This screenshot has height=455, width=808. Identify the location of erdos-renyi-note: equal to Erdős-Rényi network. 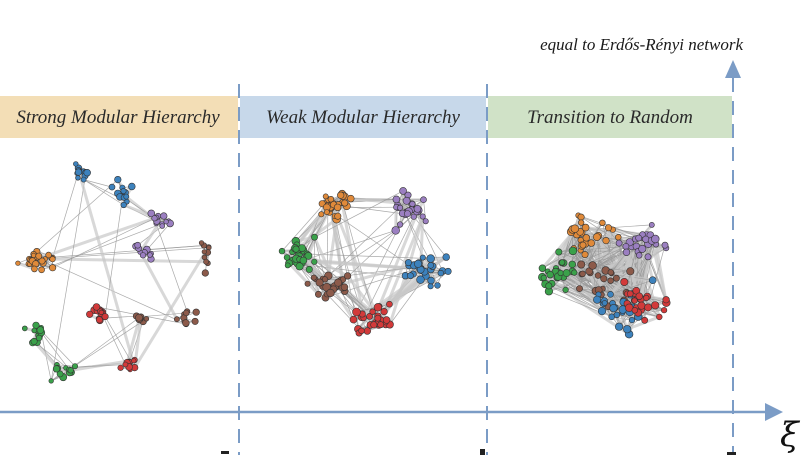
(641, 44).